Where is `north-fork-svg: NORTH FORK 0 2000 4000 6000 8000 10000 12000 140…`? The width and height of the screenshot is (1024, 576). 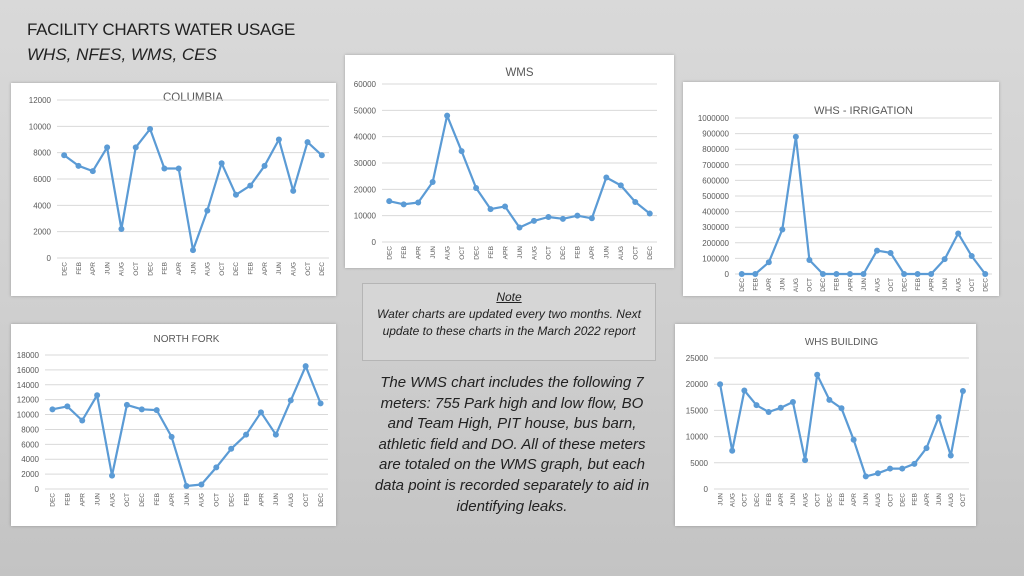 north-fork-svg: NORTH FORK 0 2000 4000 6000 8000 10000 12000 140… is located at coordinates (172, 420).